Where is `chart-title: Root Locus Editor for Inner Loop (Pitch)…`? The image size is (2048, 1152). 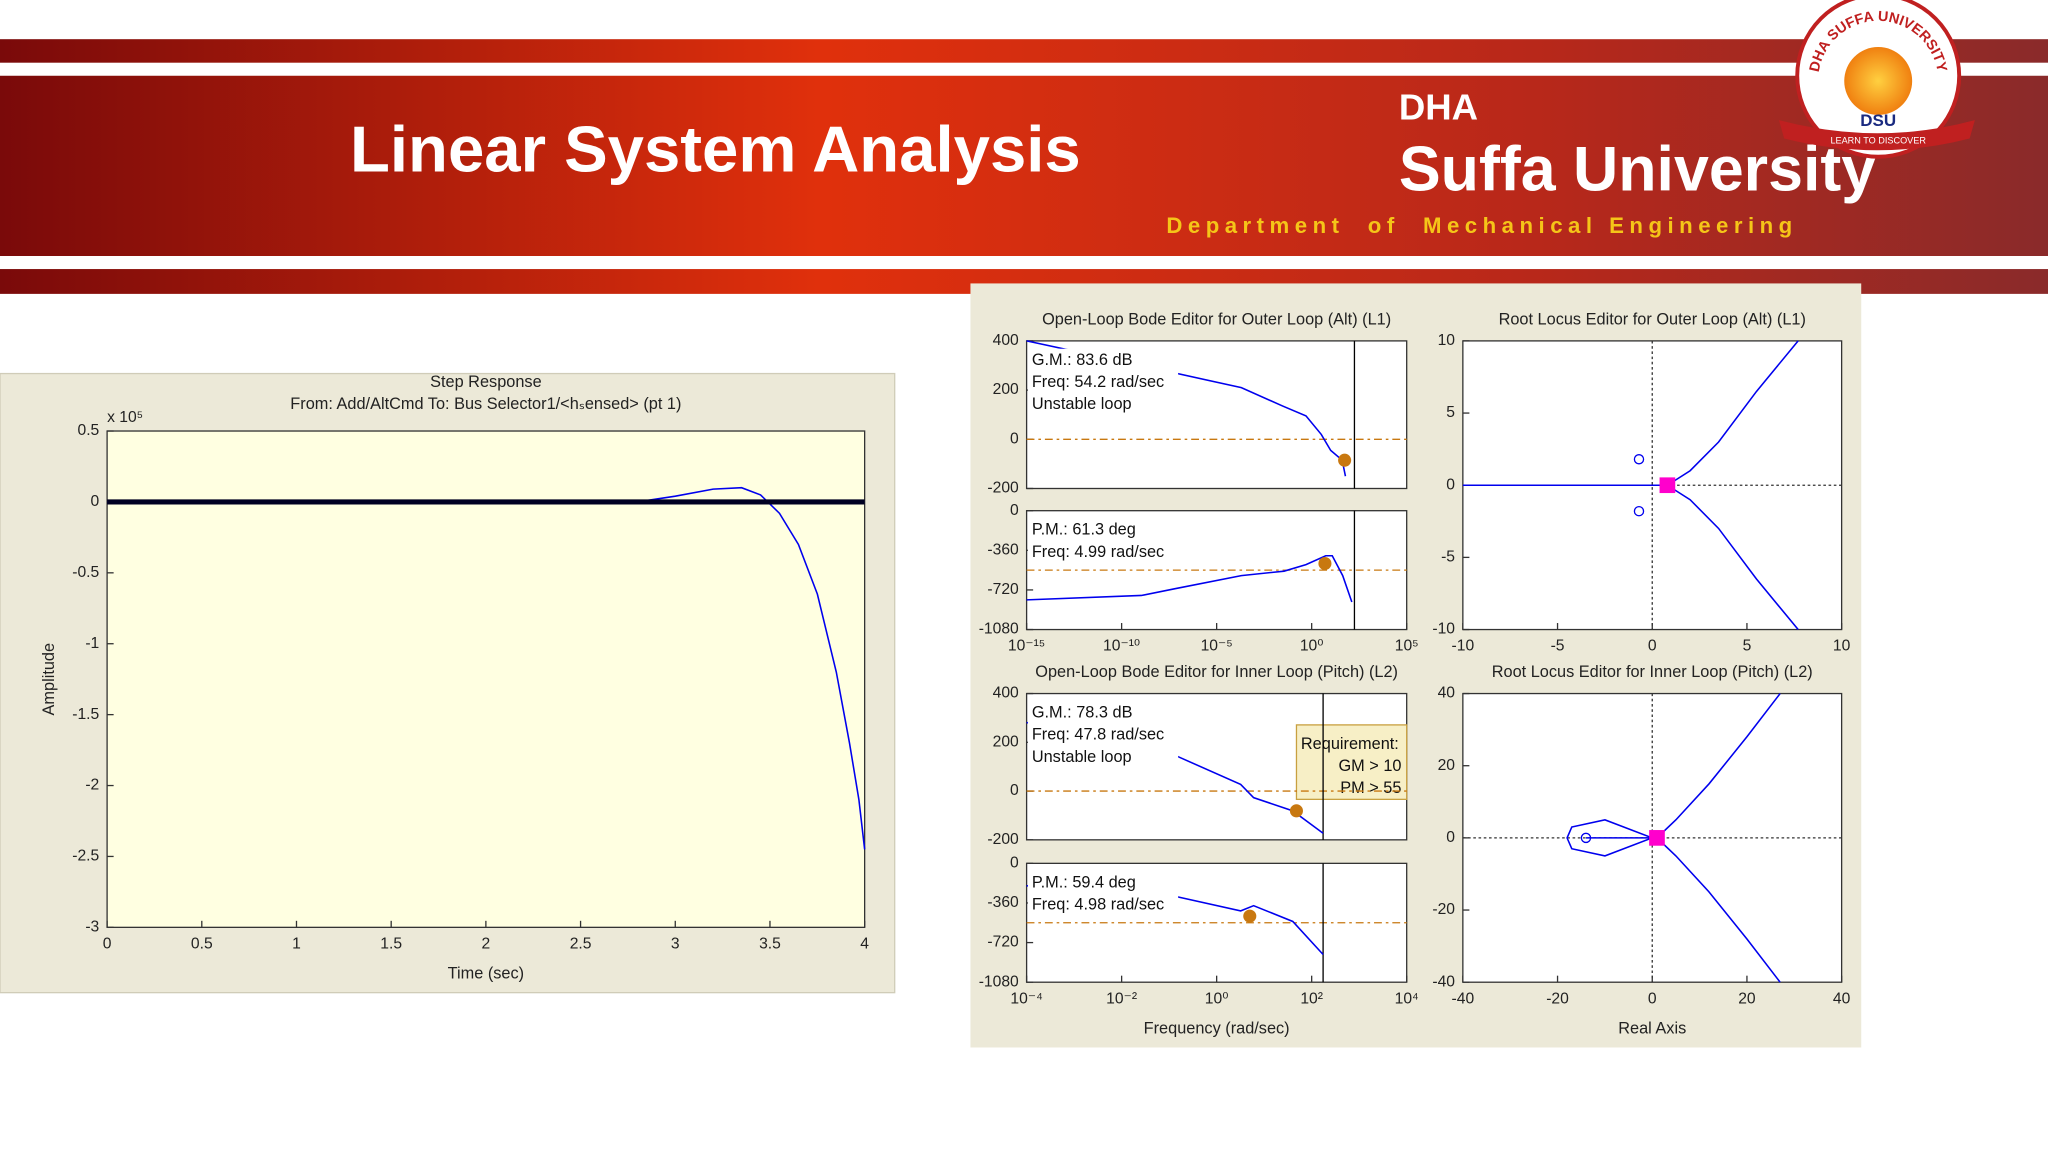 chart-title: Root Locus Editor for Inner Loop (Pitch)… is located at coordinates (1652, 672).